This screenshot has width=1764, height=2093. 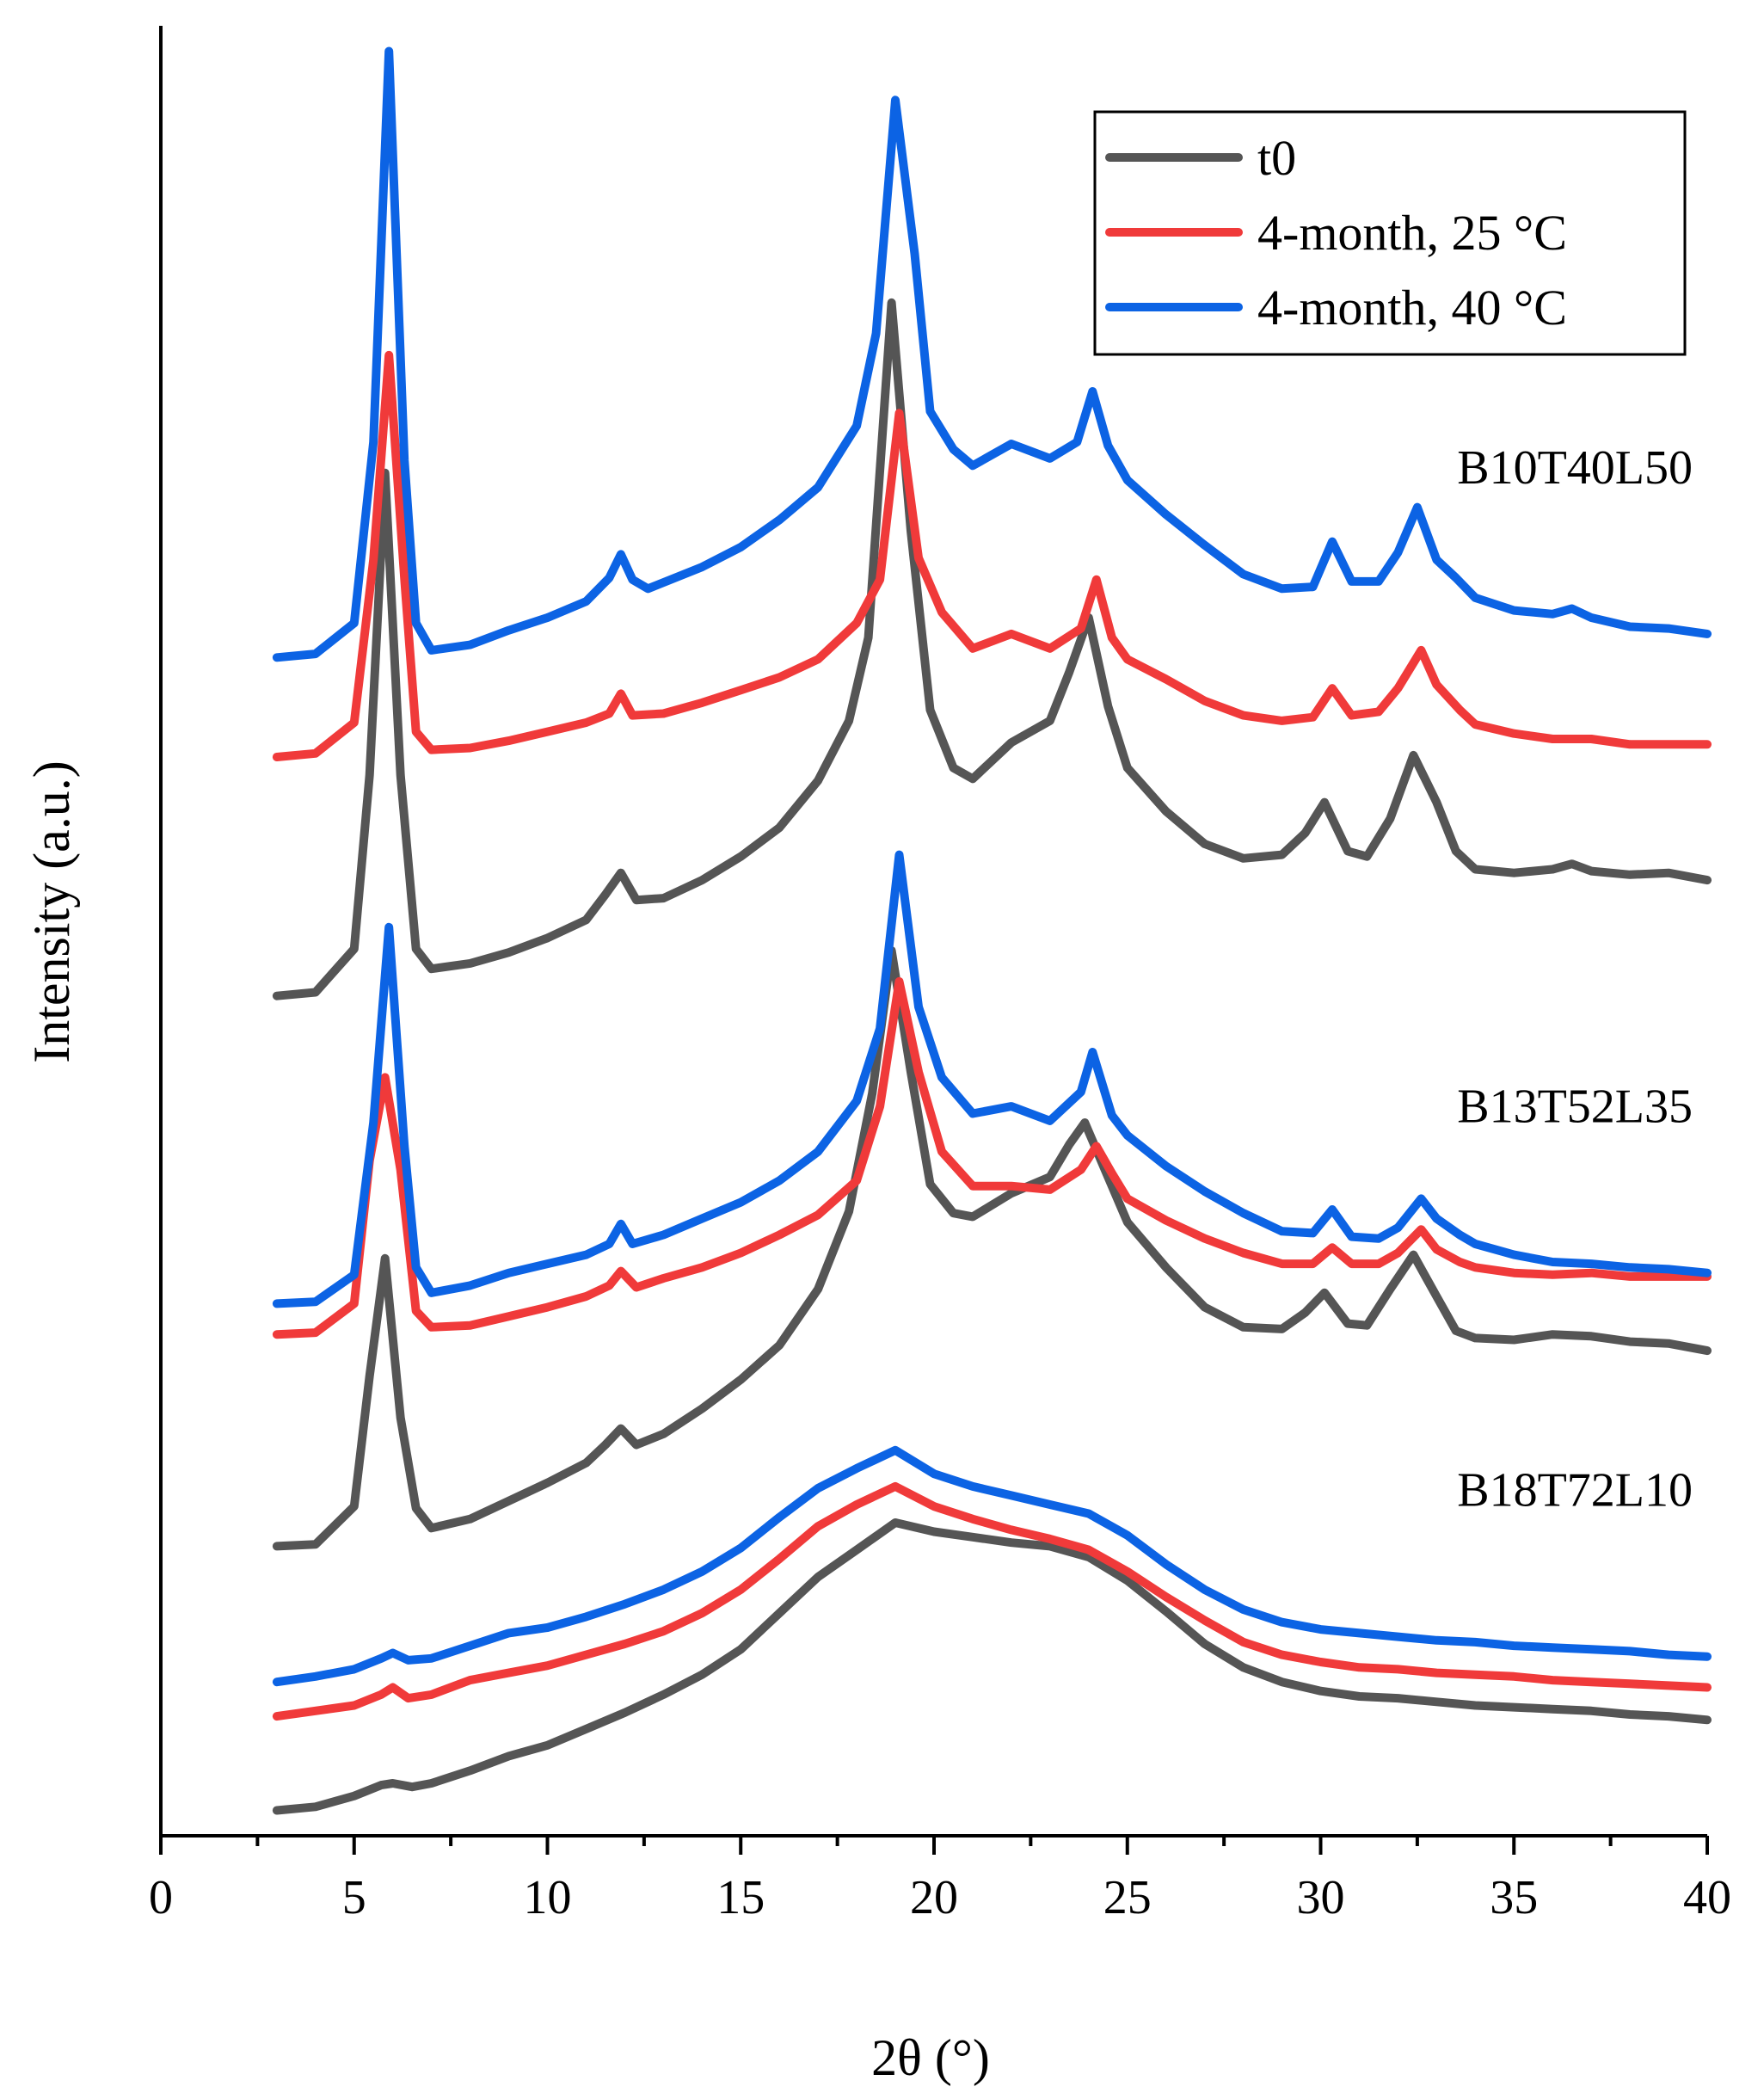 What do you see at coordinates (741, 1898) in the screenshot?
I see `x-tick-label: 15` at bounding box center [741, 1898].